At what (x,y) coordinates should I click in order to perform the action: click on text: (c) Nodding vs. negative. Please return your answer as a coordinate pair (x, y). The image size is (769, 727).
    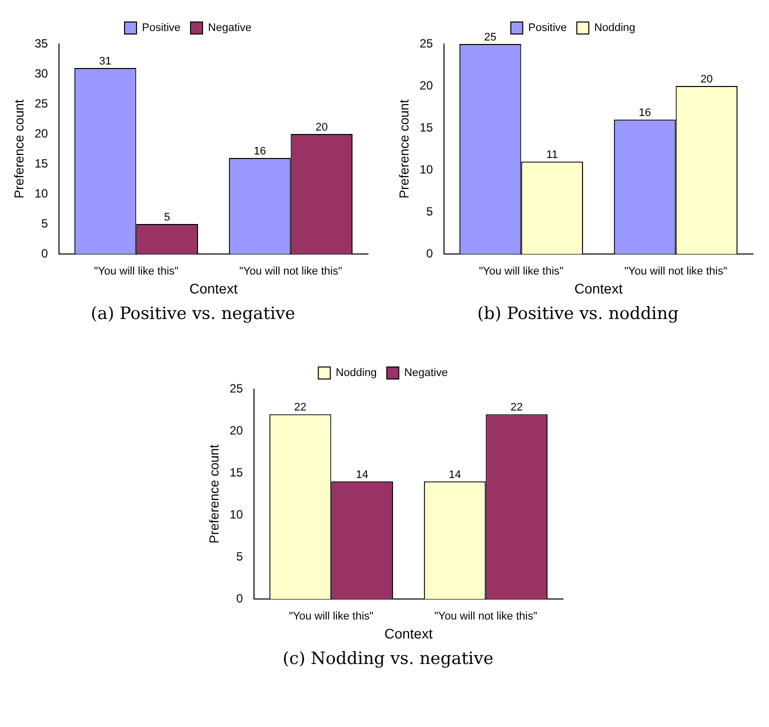
    Looking at the image, I should click on (388, 659).